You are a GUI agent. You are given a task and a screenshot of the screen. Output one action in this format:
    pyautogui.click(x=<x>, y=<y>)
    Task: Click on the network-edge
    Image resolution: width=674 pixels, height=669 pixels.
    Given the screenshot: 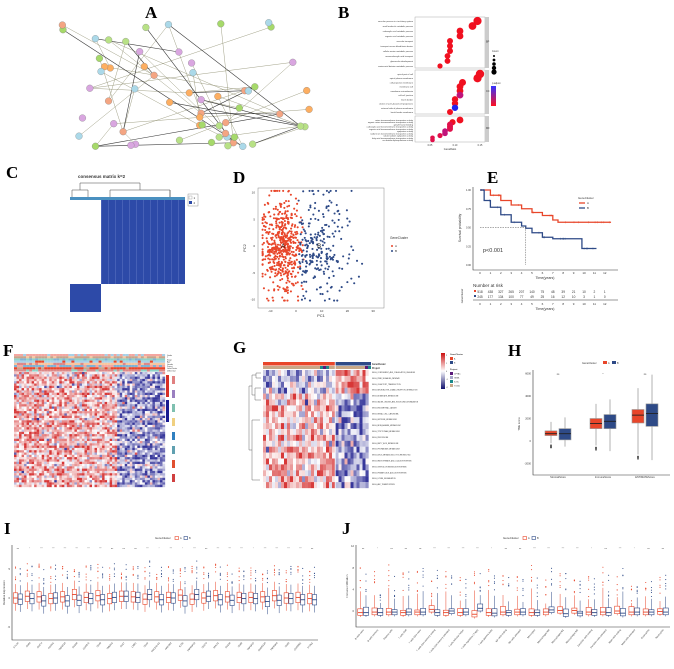 What is the action you would take?
    pyautogui.click(x=104, y=135)
    